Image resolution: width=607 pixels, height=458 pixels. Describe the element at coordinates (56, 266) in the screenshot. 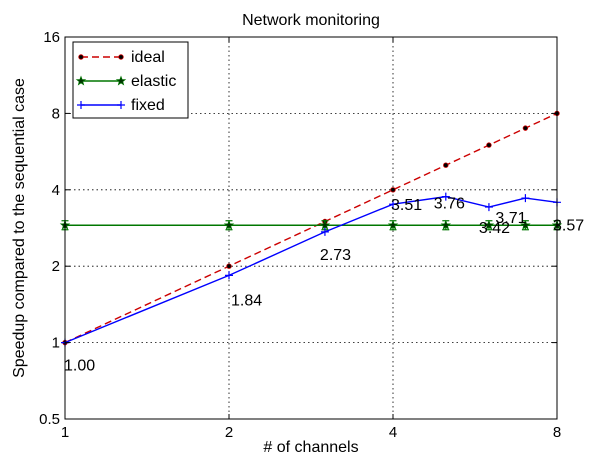

I see `y-tick-label: 2` at that location.